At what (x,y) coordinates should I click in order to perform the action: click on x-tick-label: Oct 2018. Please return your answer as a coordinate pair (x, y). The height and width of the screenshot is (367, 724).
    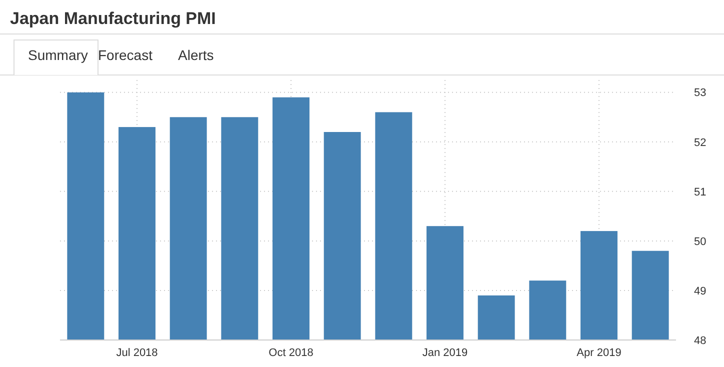
    Looking at the image, I should click on (291, 353).